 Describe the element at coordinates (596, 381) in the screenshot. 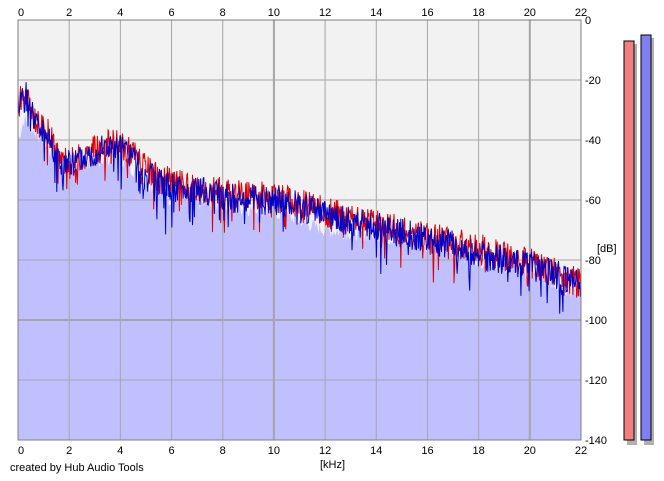

I see `y-tick-label: -120` at that location.